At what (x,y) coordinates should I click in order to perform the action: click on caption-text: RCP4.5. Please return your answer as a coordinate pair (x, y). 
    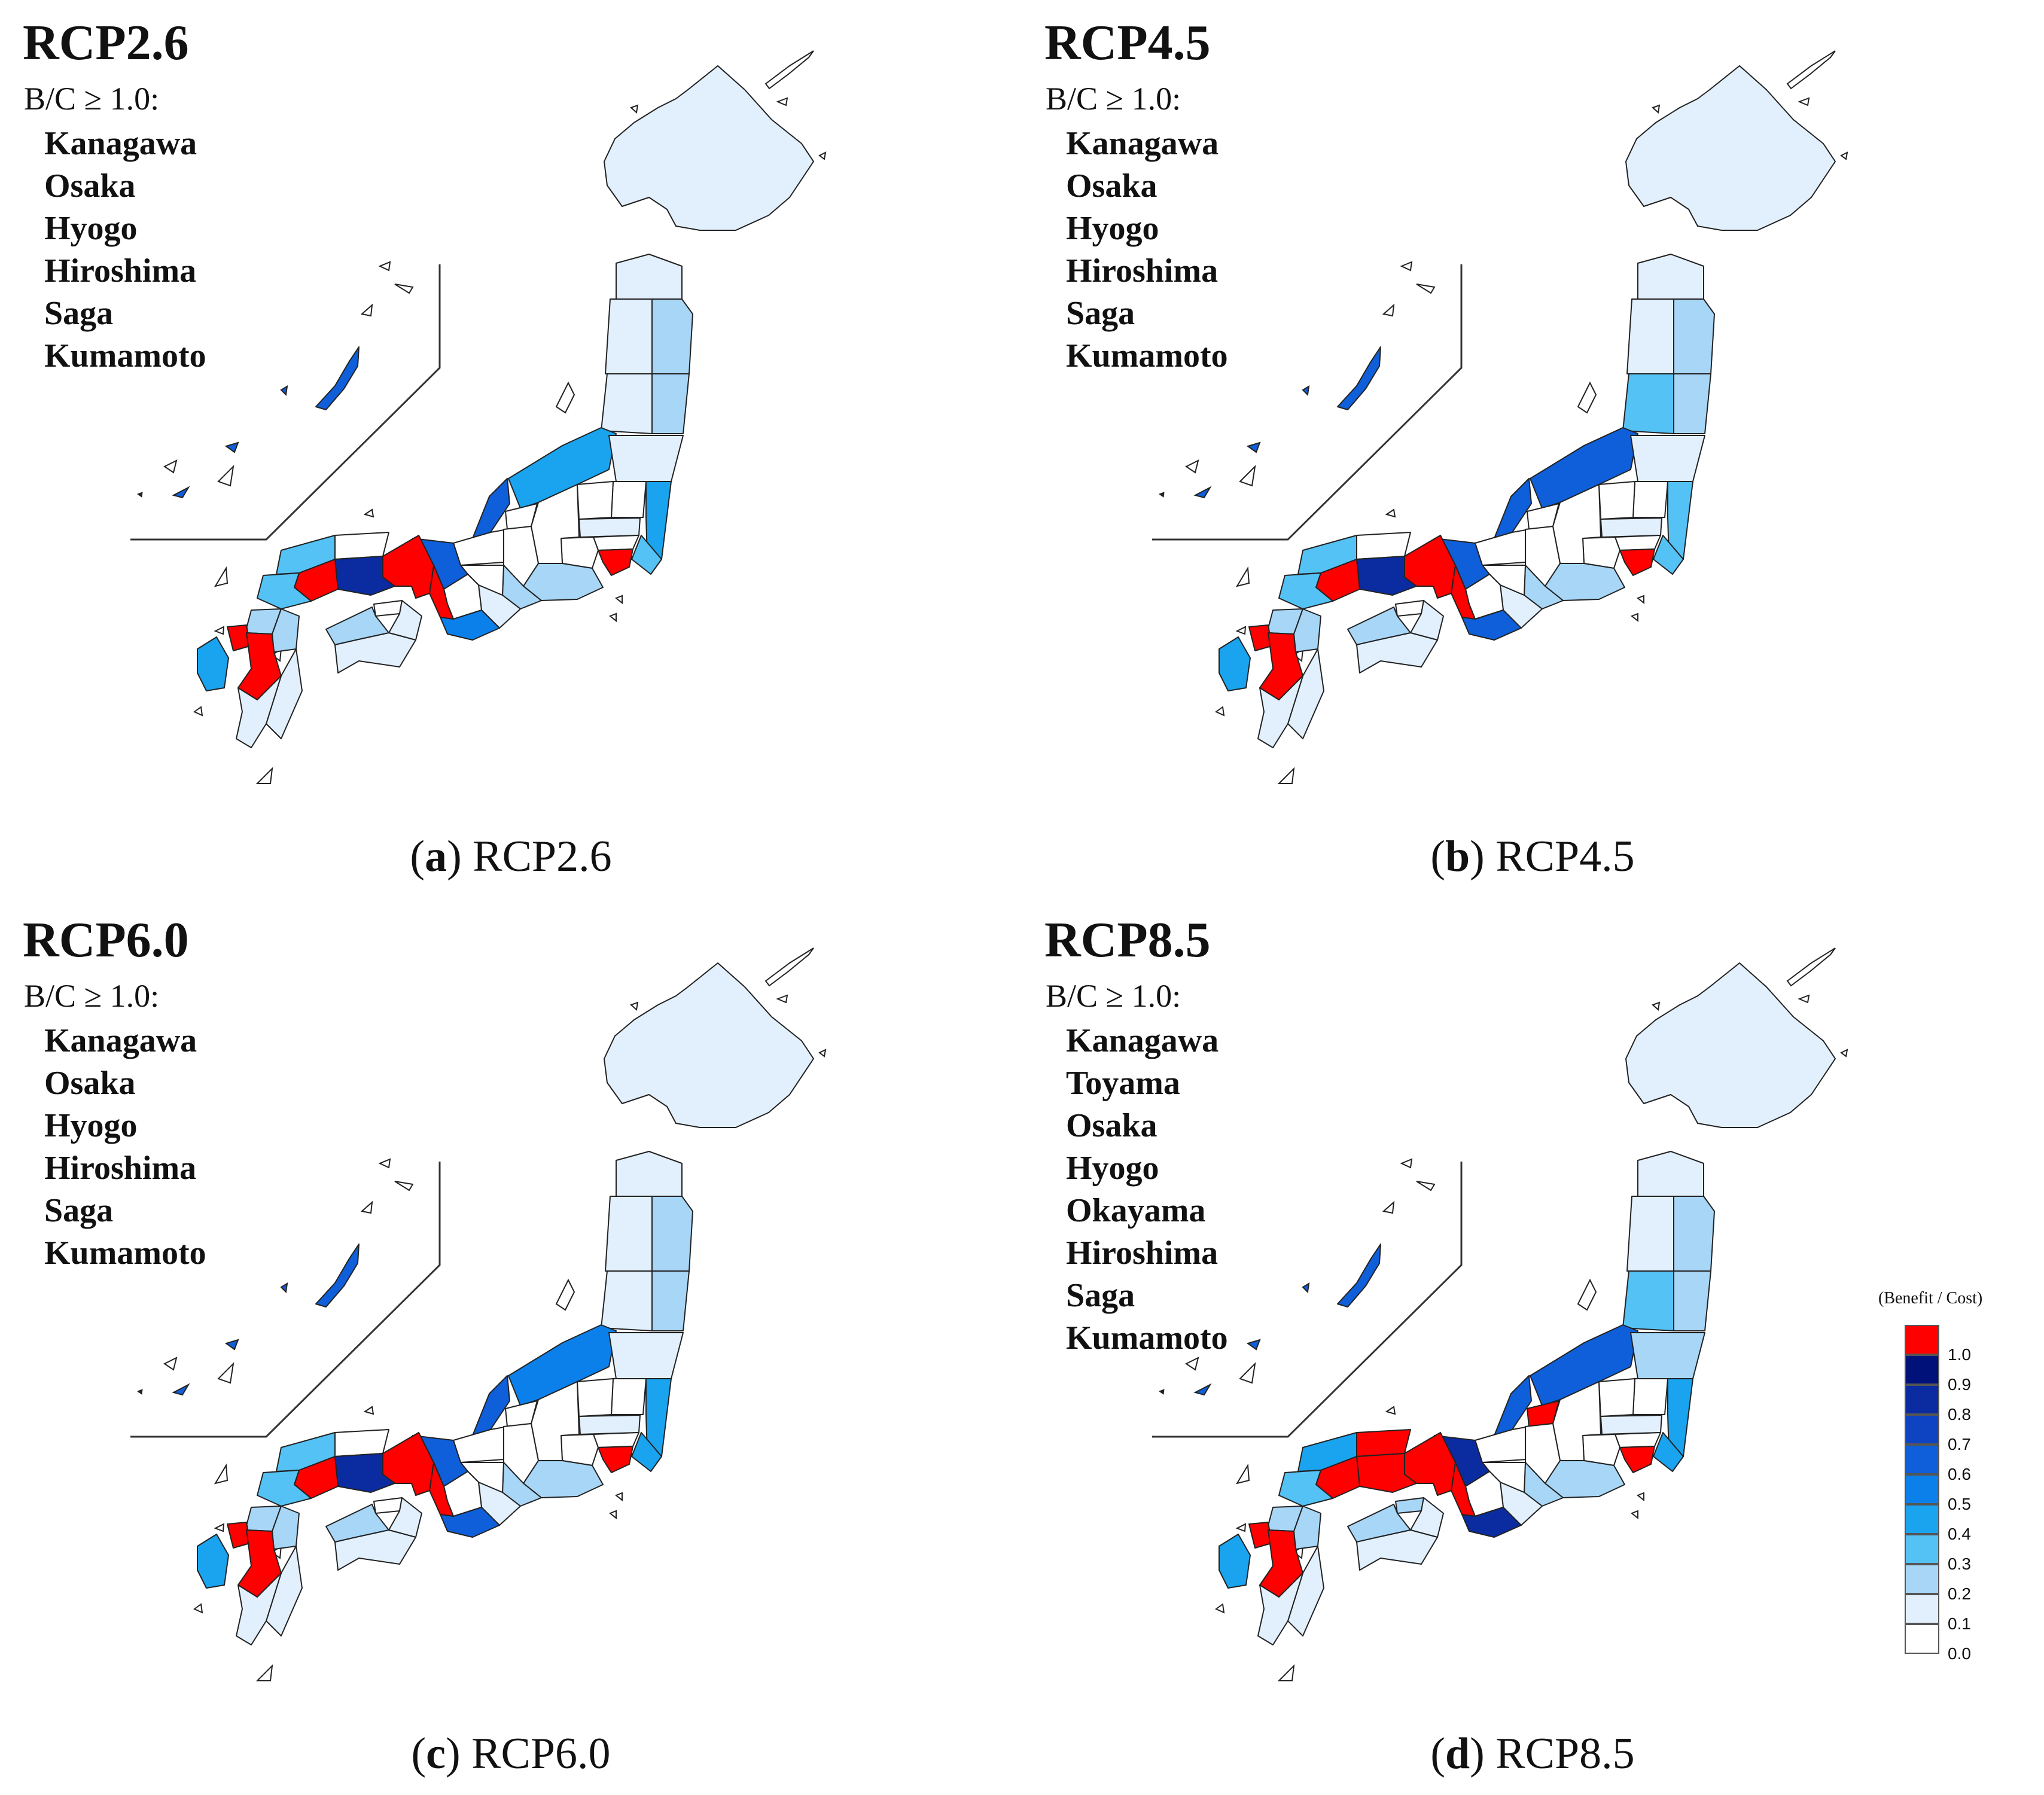
    Looking at the image, I should click on (1565, 856).